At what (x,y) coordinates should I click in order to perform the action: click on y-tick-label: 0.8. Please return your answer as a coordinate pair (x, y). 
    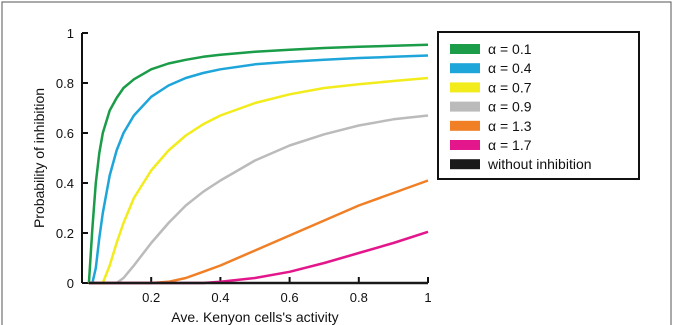
    Looking at the image, I should click on (65, 83).